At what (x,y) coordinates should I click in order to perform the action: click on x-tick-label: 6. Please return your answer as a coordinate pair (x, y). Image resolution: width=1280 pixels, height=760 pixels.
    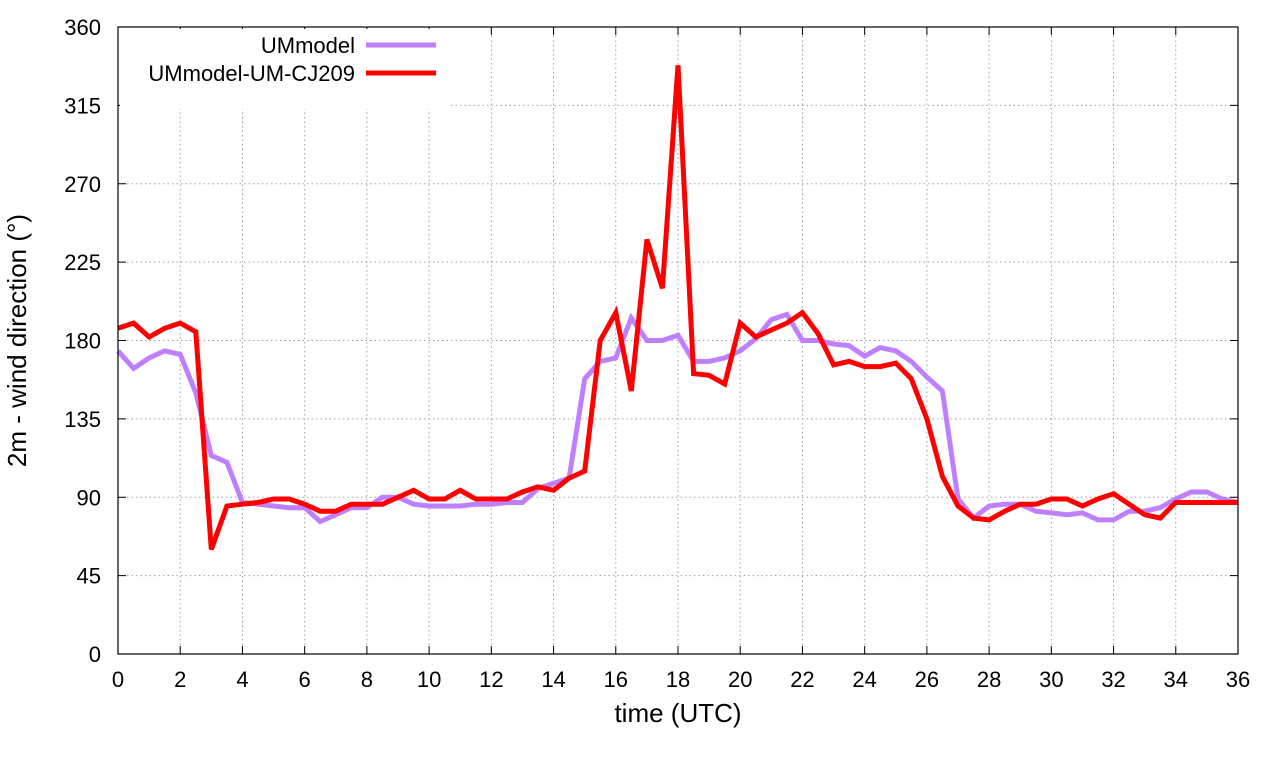
    Looking at the image, I should click on (305, 679).